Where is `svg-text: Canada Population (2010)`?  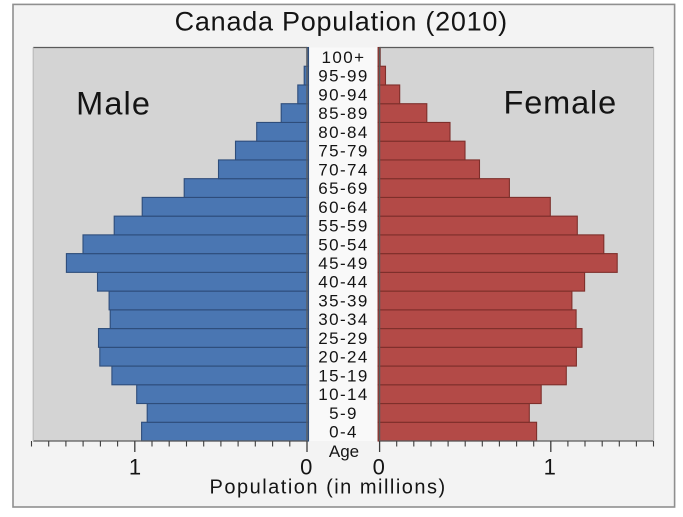
svg-text: Canada Population (2010) is located at coordinates (341, 21).